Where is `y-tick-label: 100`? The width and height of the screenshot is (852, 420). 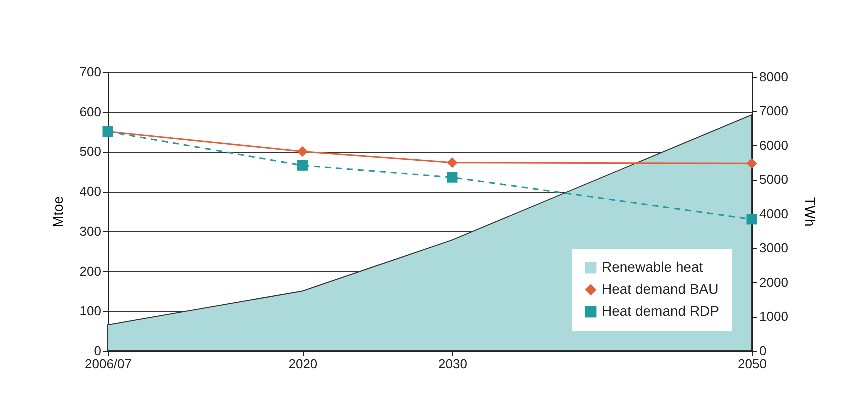
y-tick-label: 100 is located at coordinates (91, 311).